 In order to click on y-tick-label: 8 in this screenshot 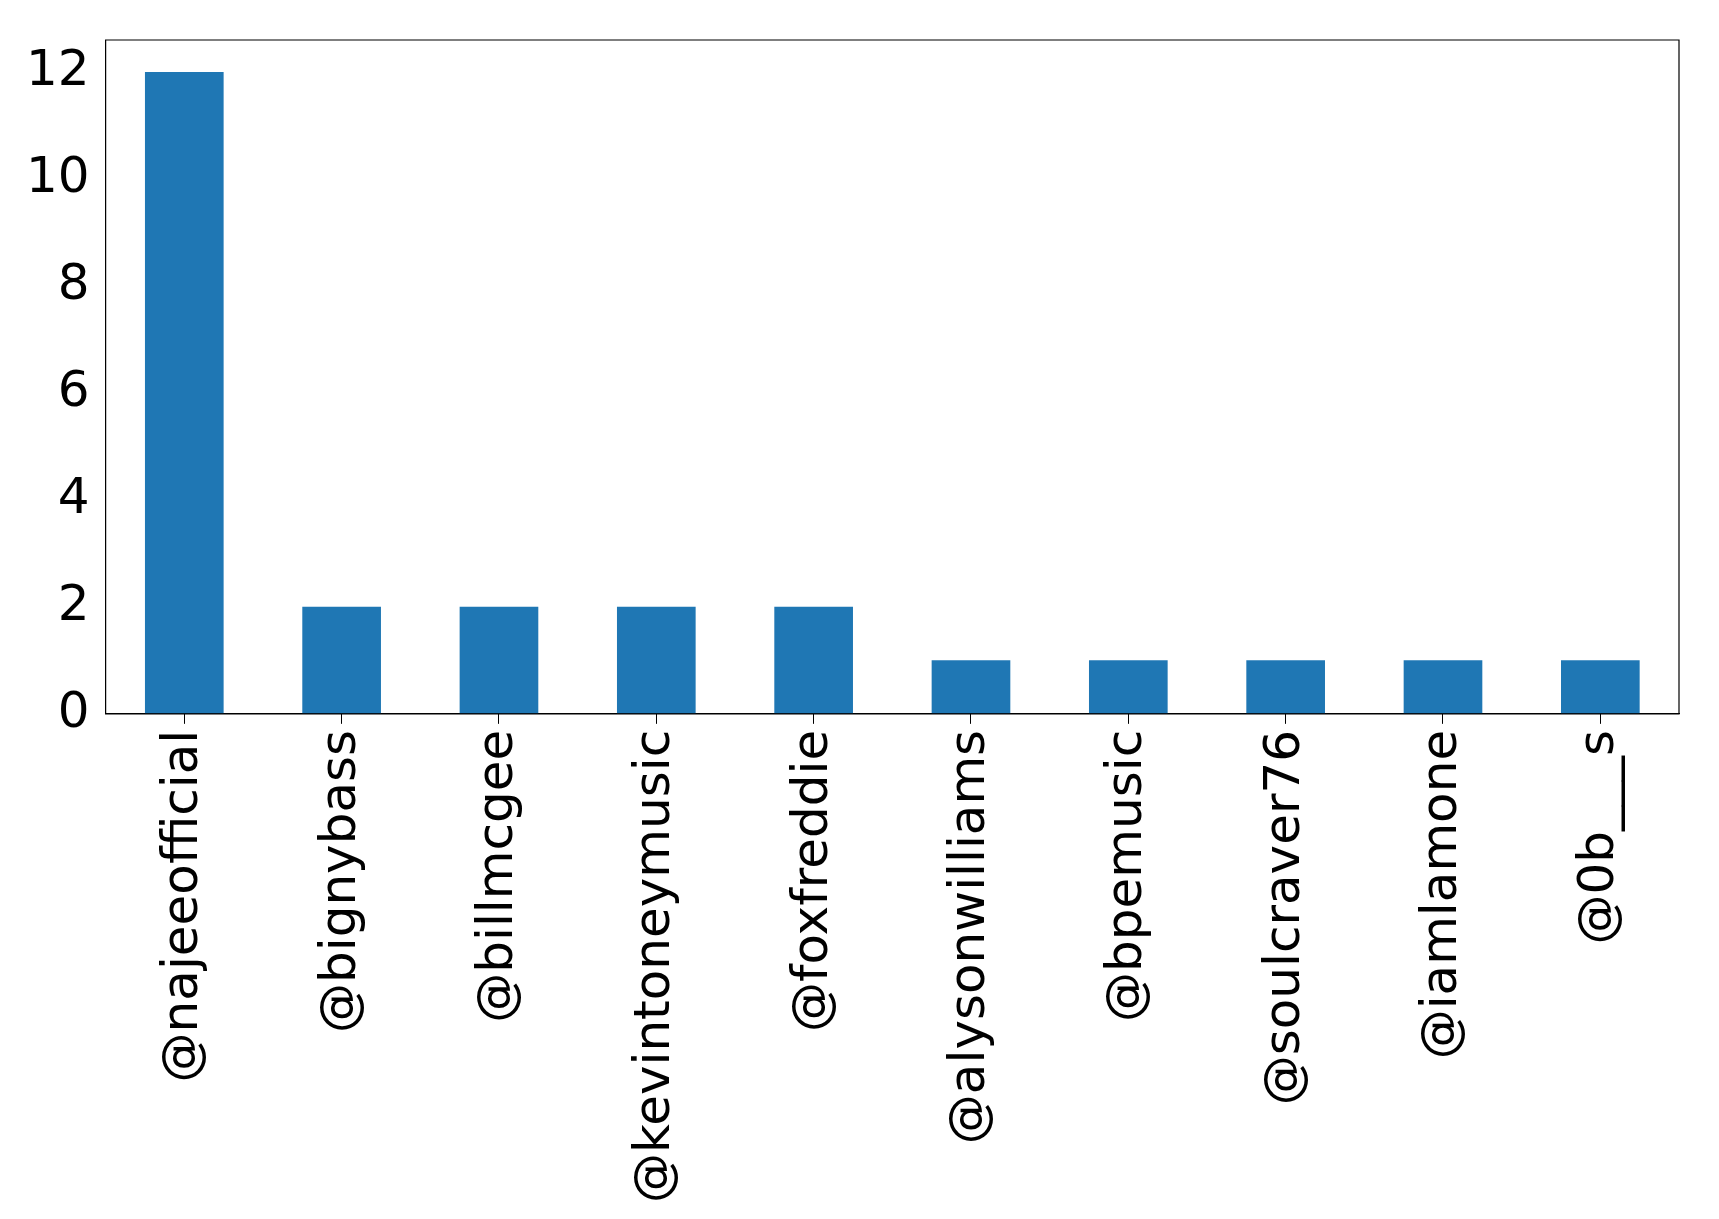, I will do `click(73, 281)`.